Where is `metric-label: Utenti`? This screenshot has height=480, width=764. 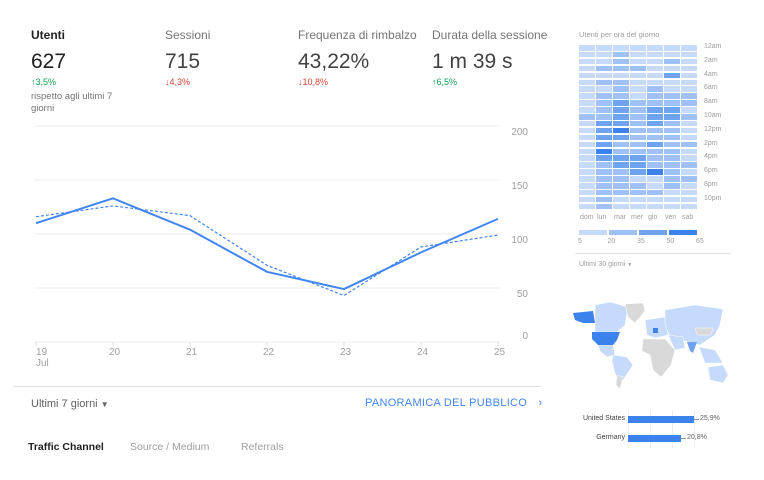 metric-label: Utenti is located at coordinates (48, 35).